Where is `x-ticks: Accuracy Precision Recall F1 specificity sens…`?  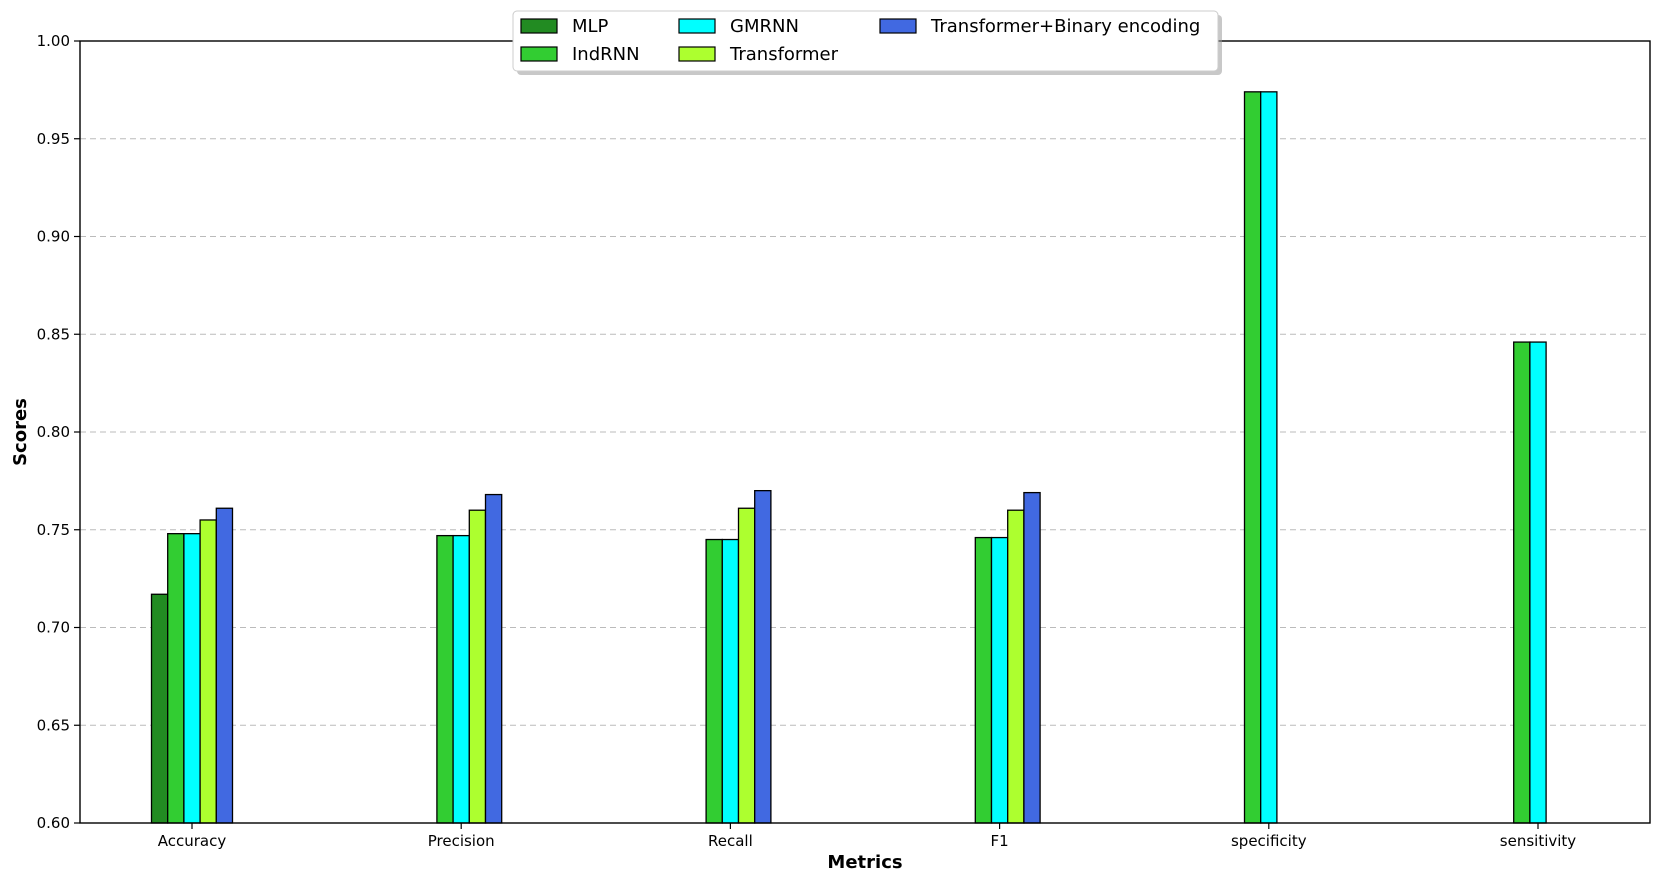 x-ticks: Accuracy Precision Recall F1 specificity sens… is located at coordinates (867, 836).